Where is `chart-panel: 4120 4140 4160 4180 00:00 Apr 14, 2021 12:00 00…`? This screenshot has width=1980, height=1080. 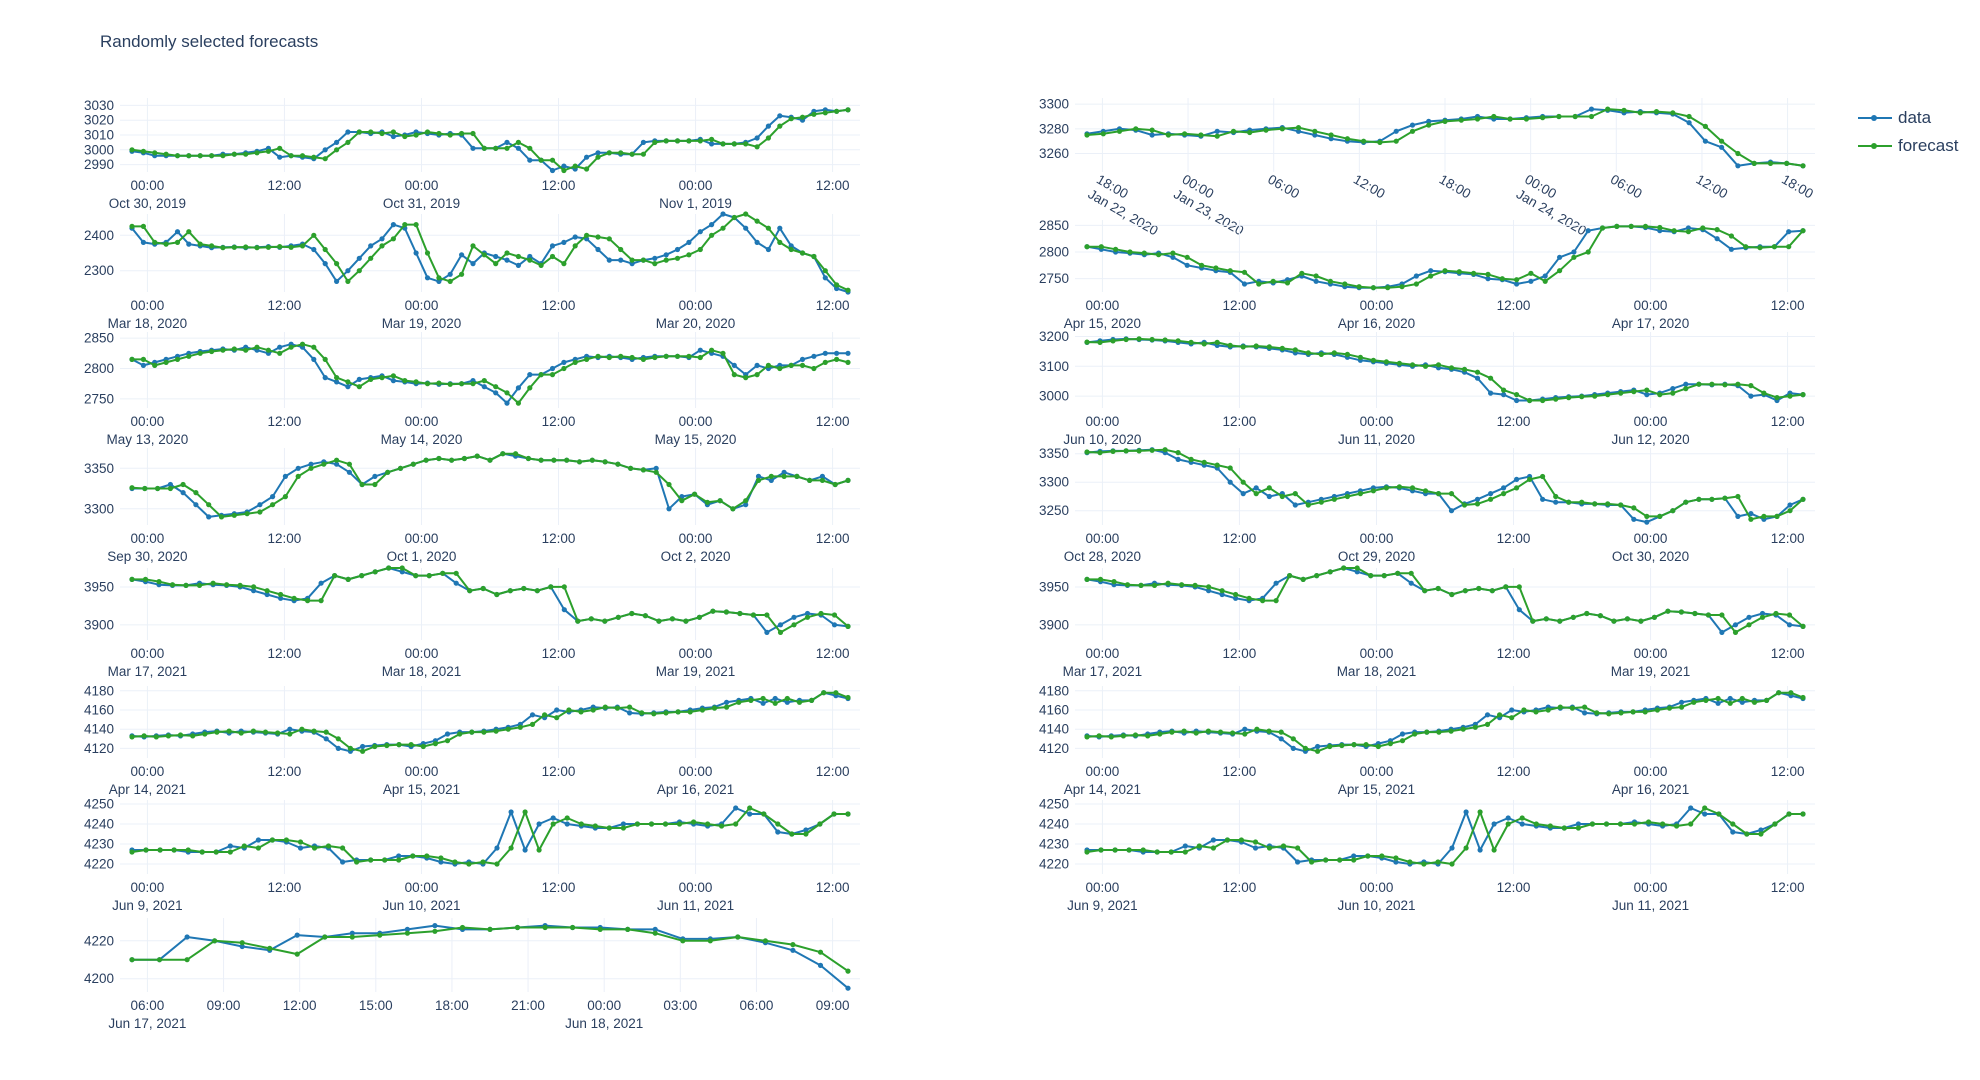
chart-panel: 4120 4140 4160 4180 00:00 Apr 14, 2021 12:00 00… is located at coordinates (472, 740).